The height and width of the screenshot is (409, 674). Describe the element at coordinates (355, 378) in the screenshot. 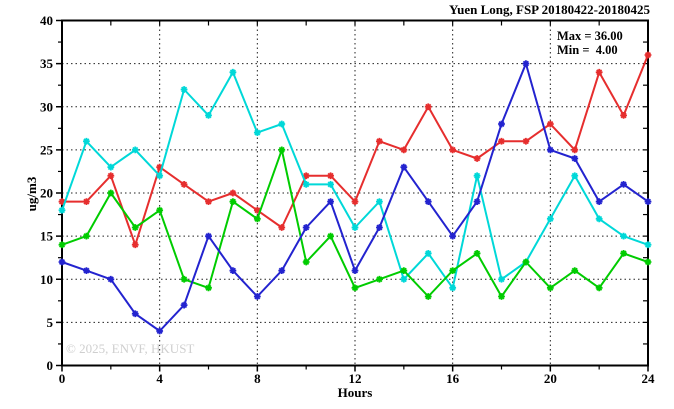

I see `x-tick-label: 12` at that location.